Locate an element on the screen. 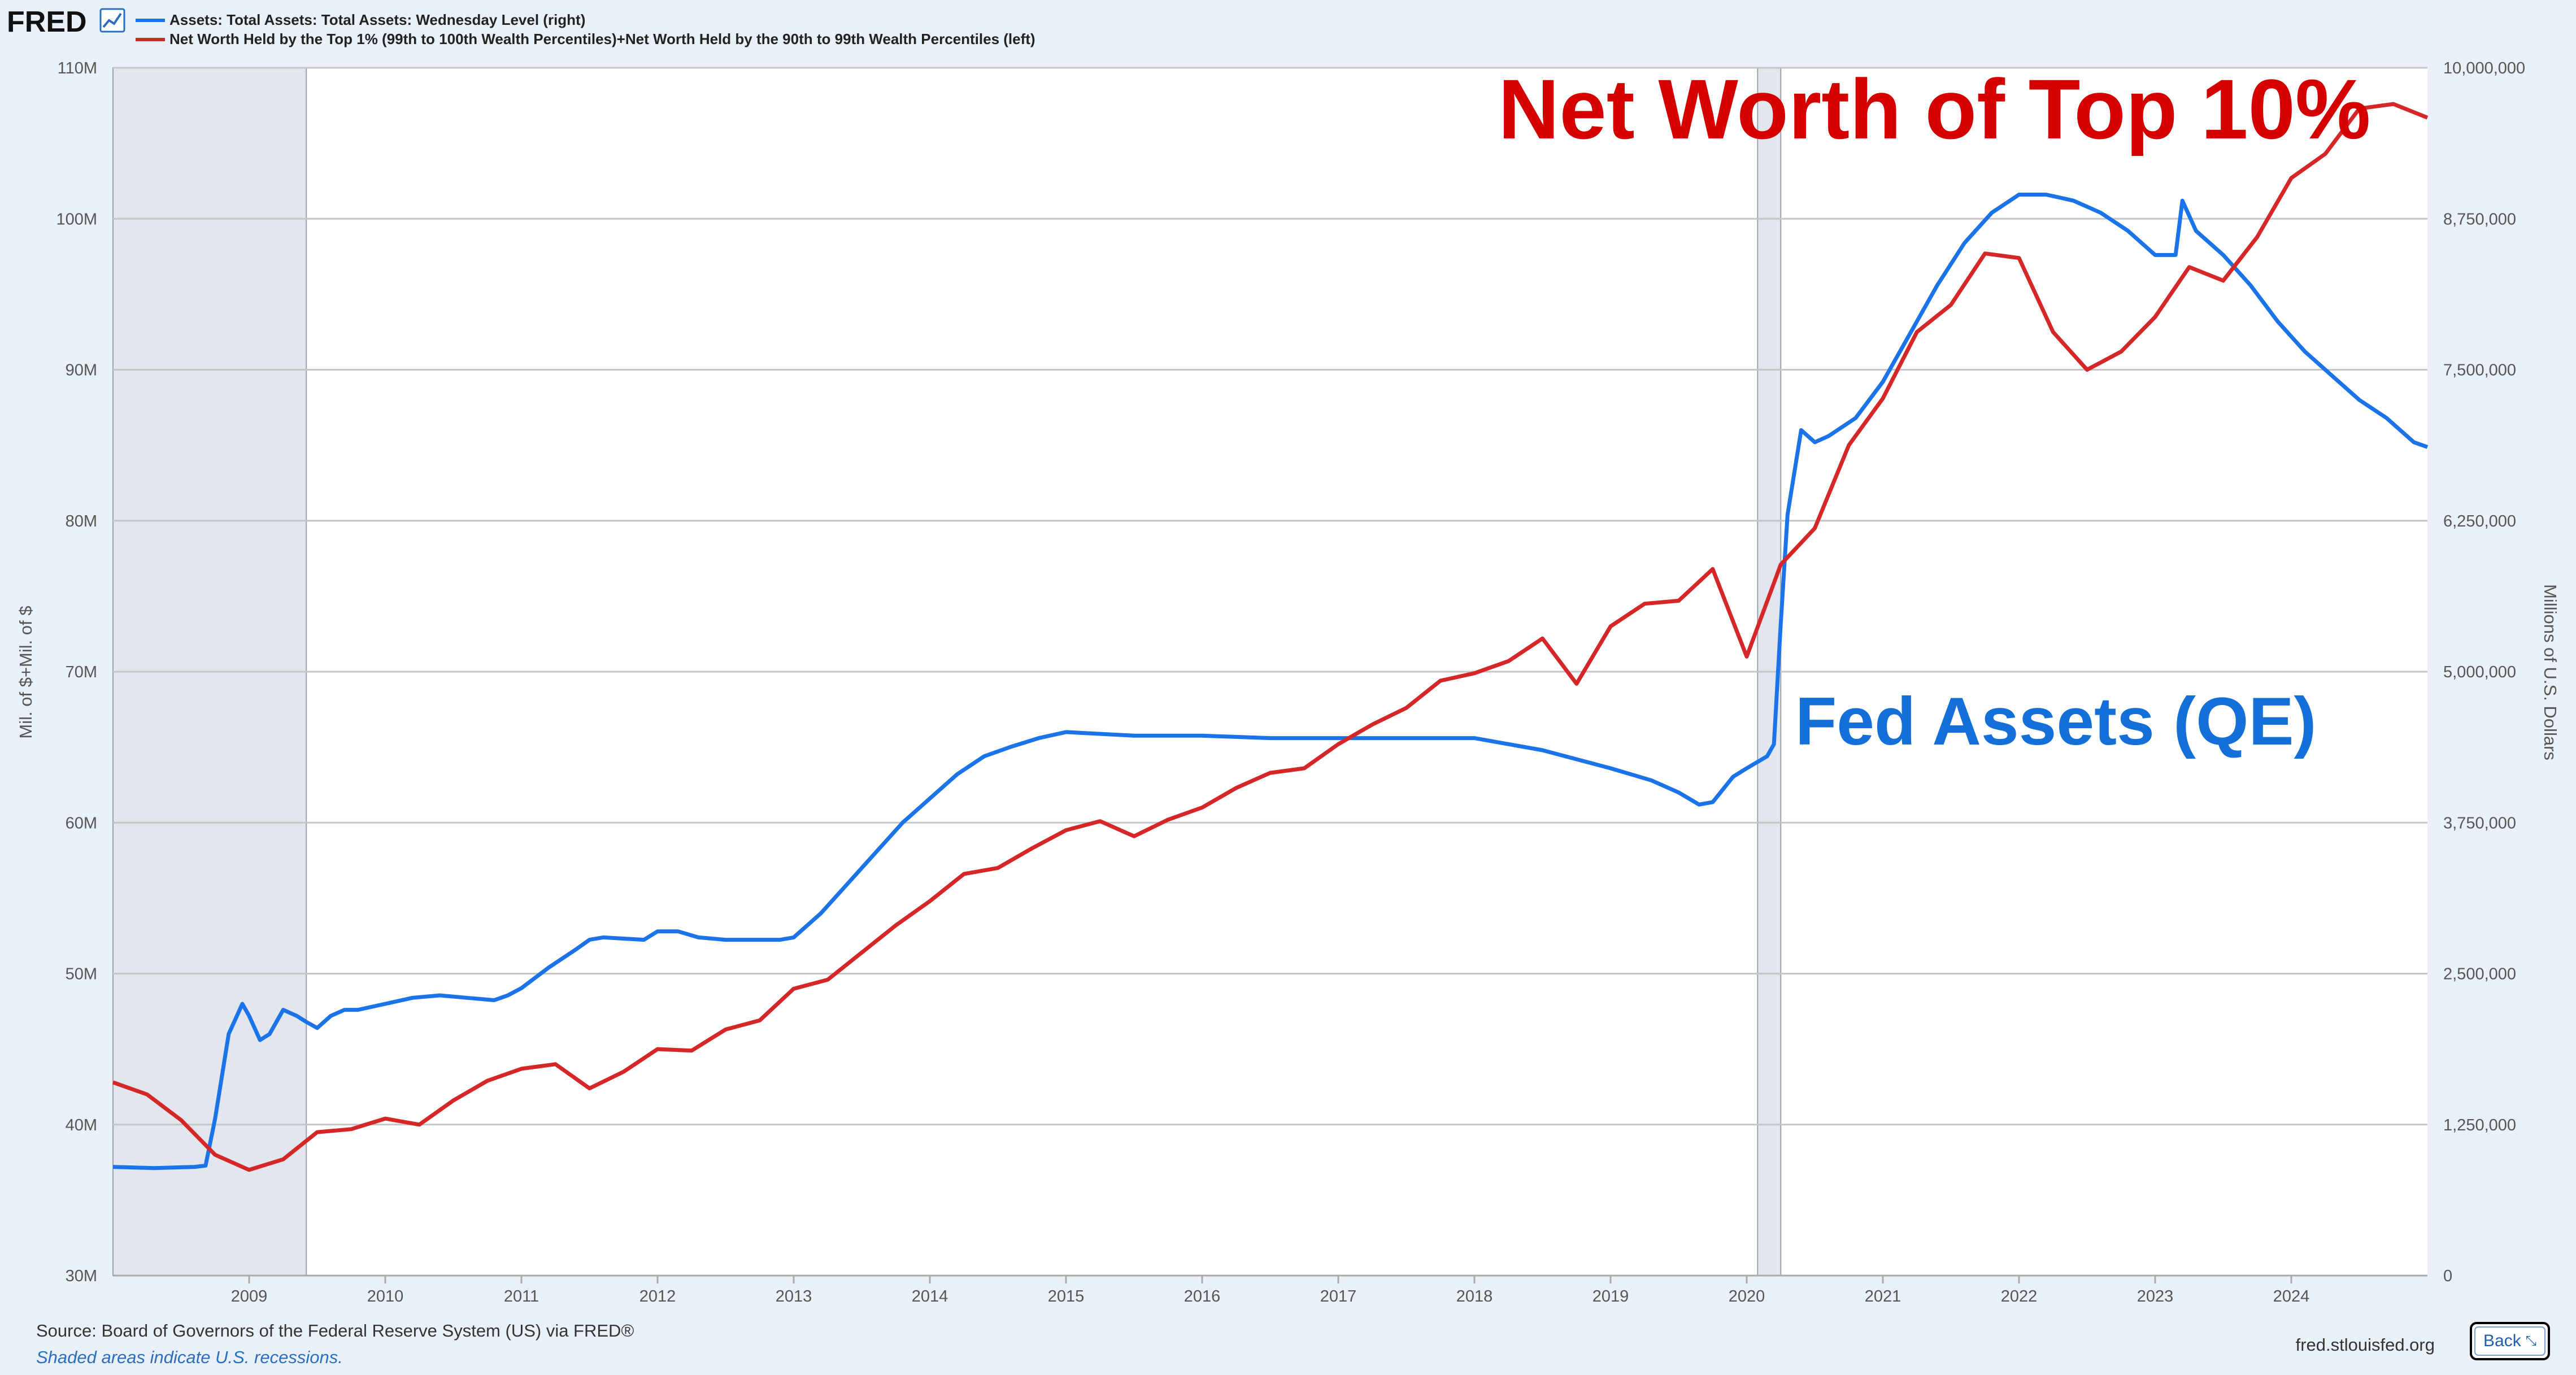  x-tick-label: 2023 is located at coordinates (2155, 1296).